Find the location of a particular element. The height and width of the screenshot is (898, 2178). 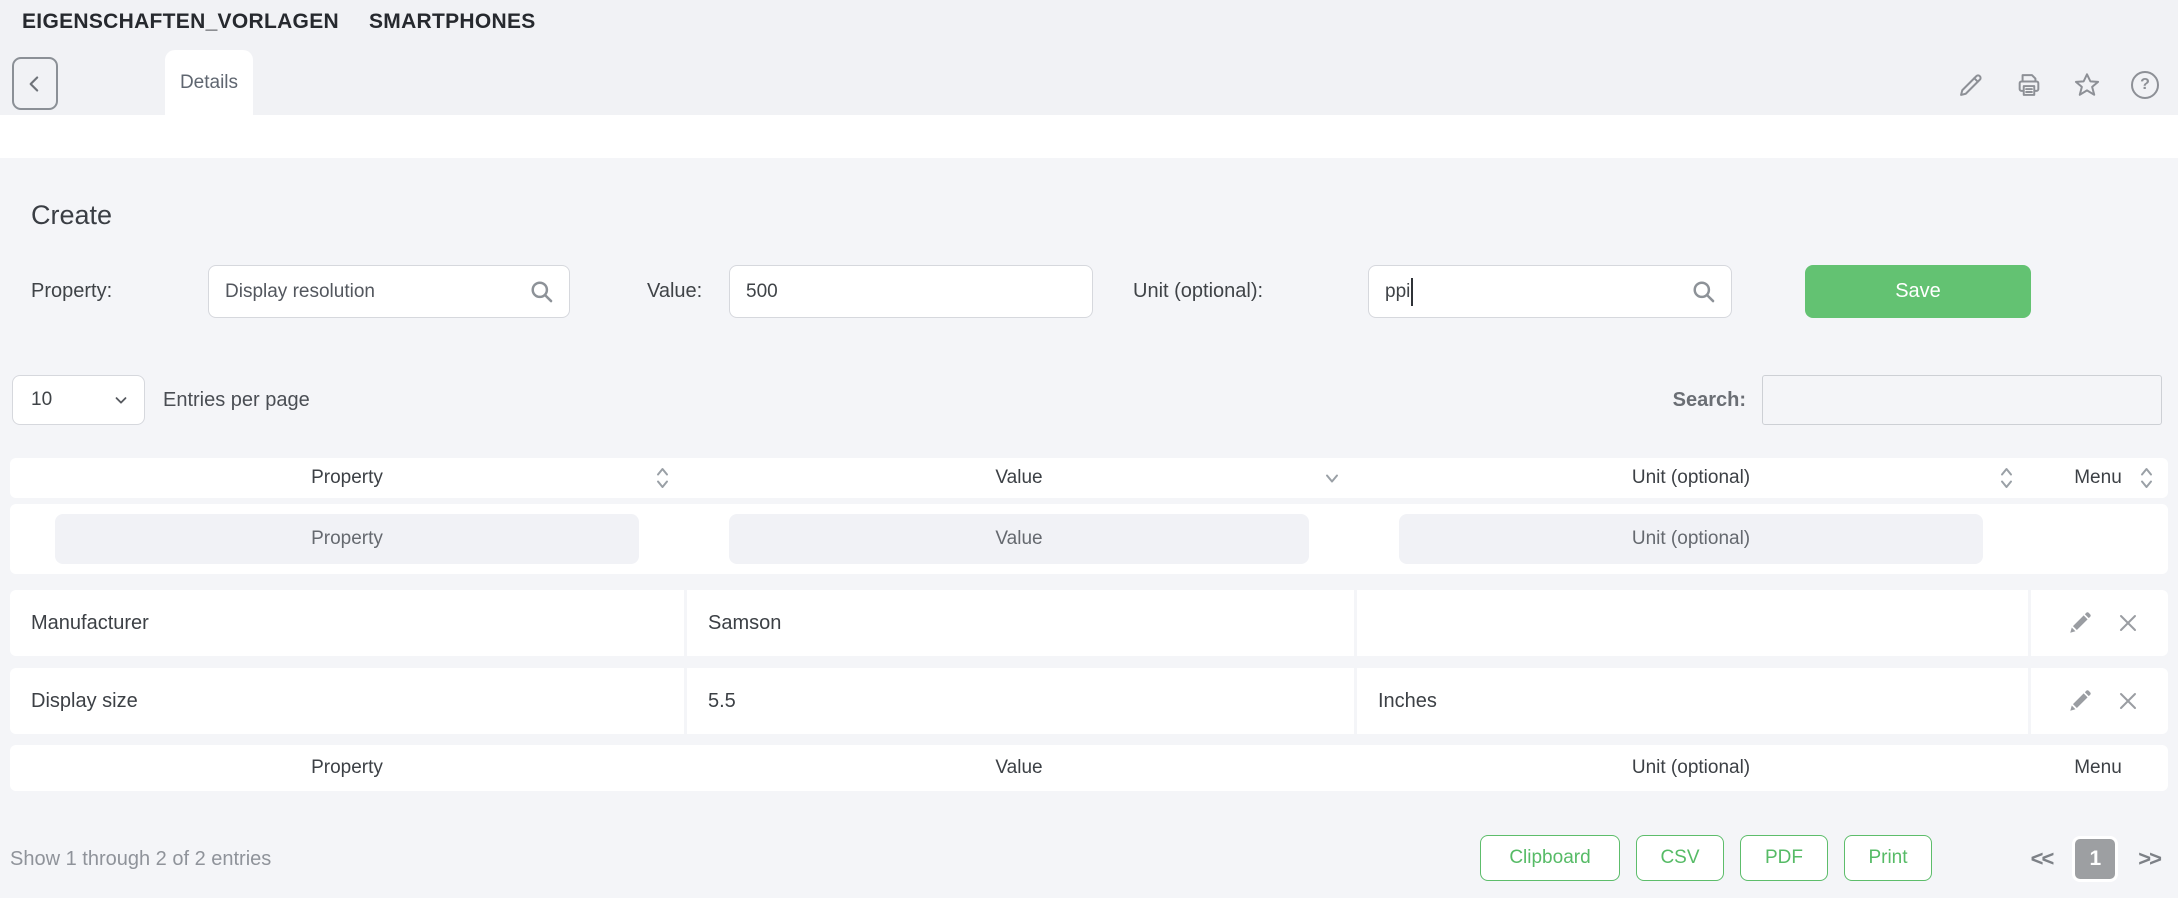

cell-unit: Inches is located at coordinates (1691, 701).